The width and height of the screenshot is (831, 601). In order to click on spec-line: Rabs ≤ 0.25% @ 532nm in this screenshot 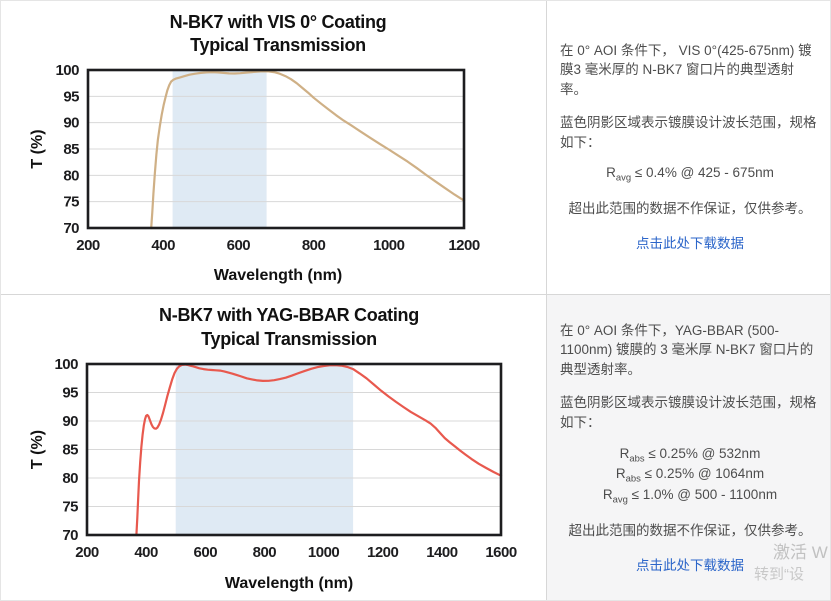, I will do `click(690, 455)`.